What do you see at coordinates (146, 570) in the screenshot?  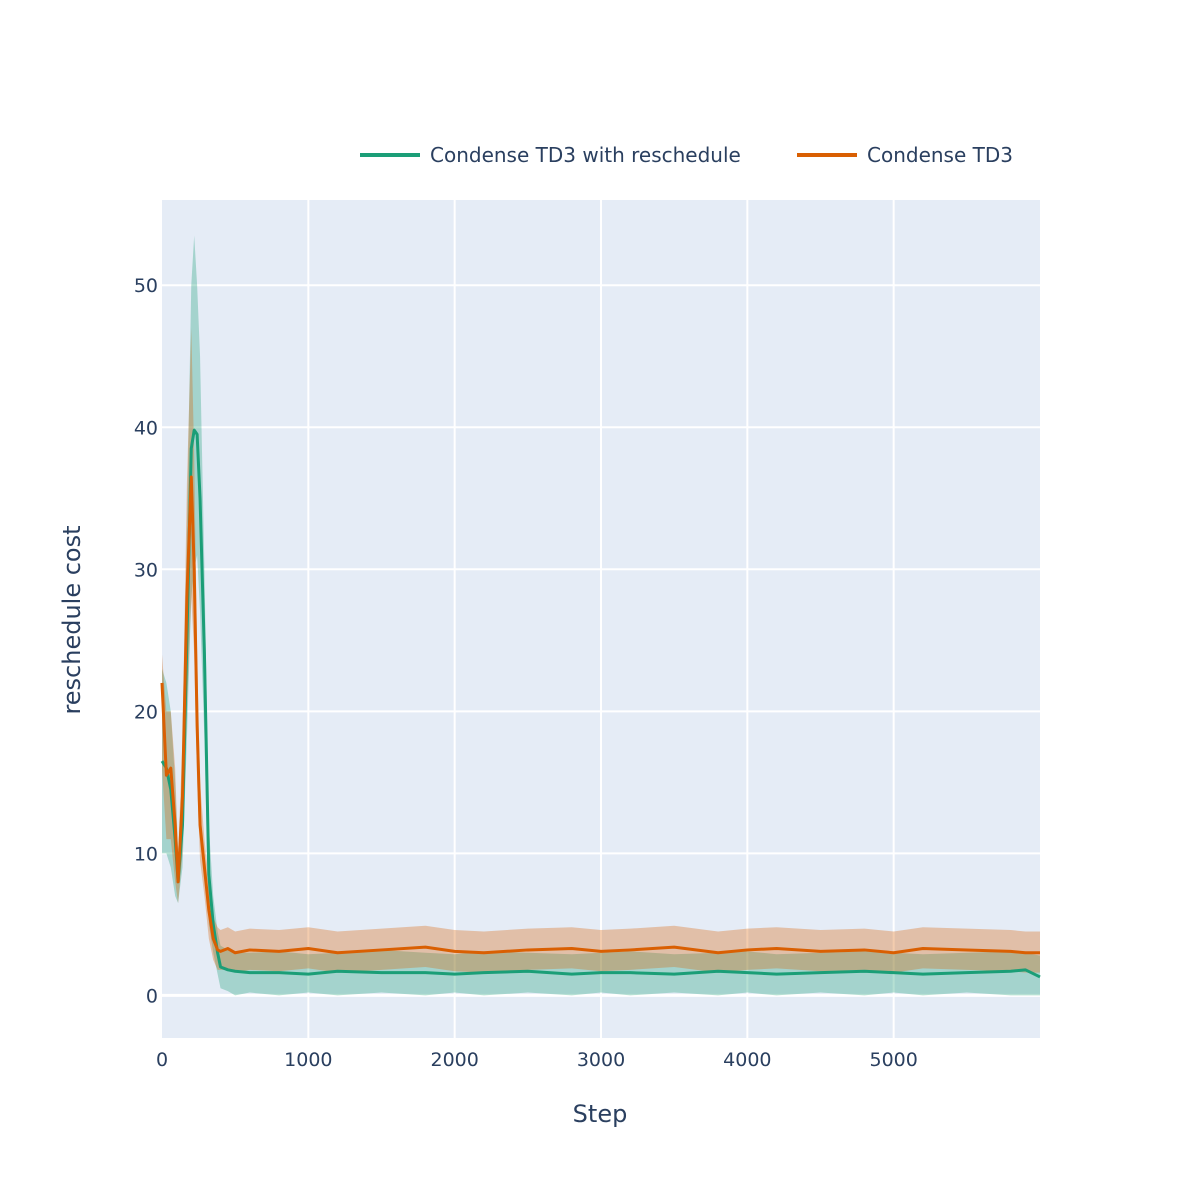 I see `y-tick-label: 30` at bounding box center [146, 570].